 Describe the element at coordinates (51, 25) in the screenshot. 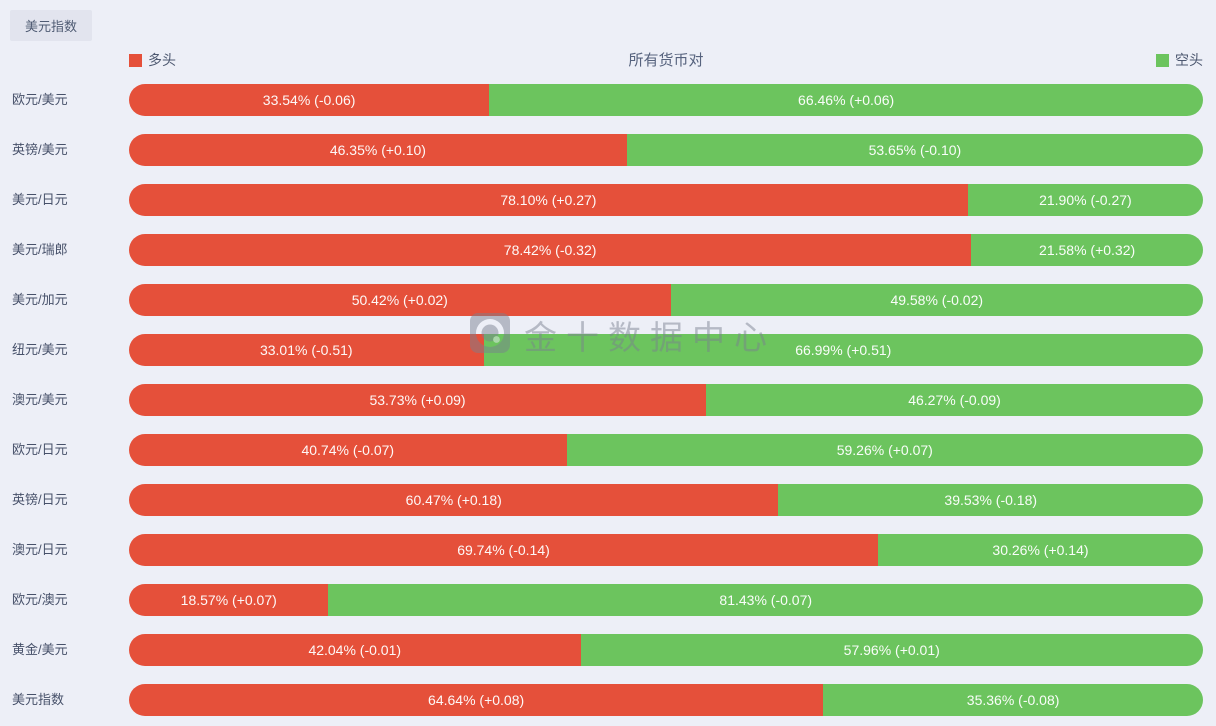

I see `tab-usd-index: 美元指数` at that location.